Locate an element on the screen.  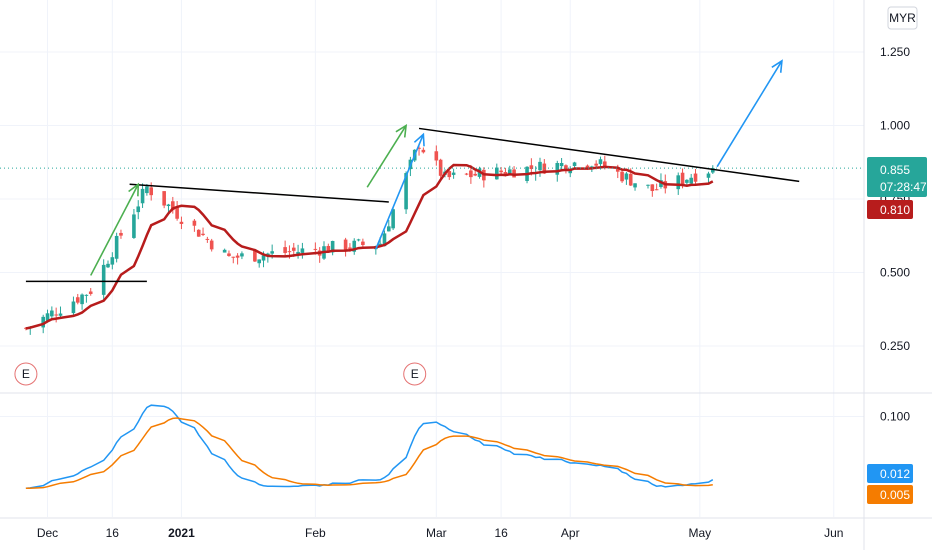
currency-label: MYR is located at coordinates (902, 18).